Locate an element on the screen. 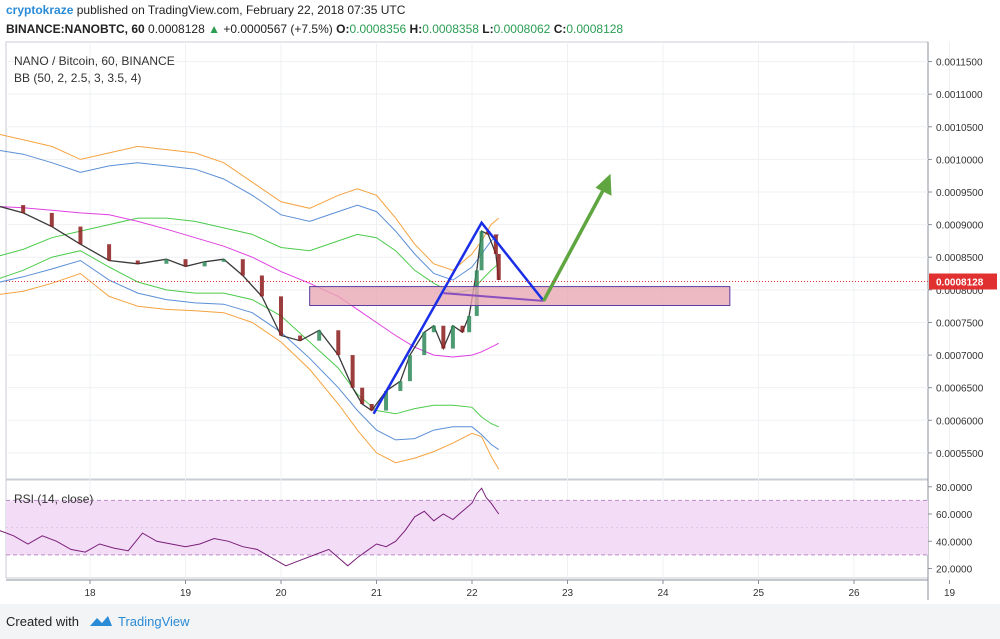  price-tick-label: 0.0007500 is located at coordinates (960, 323).